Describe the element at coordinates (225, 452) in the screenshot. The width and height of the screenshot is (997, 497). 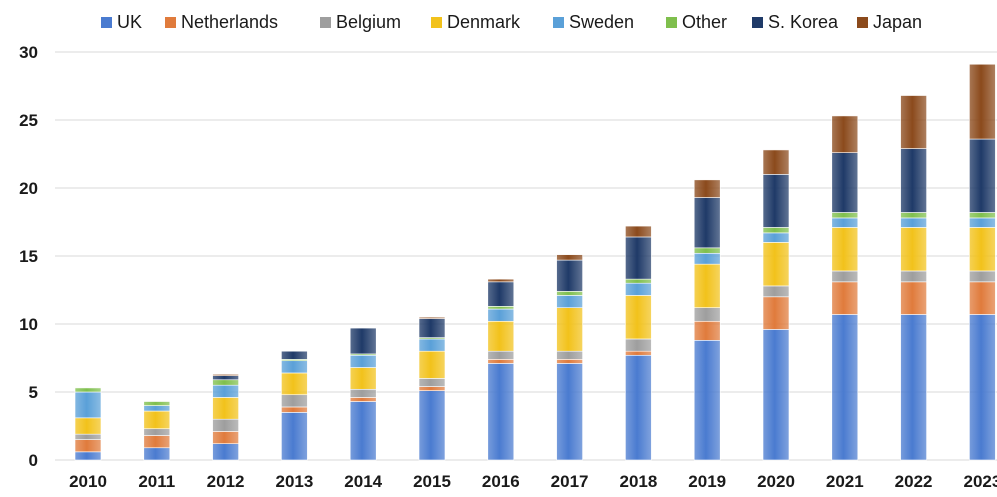
I see `bar-segment-uk-2012` at that location.